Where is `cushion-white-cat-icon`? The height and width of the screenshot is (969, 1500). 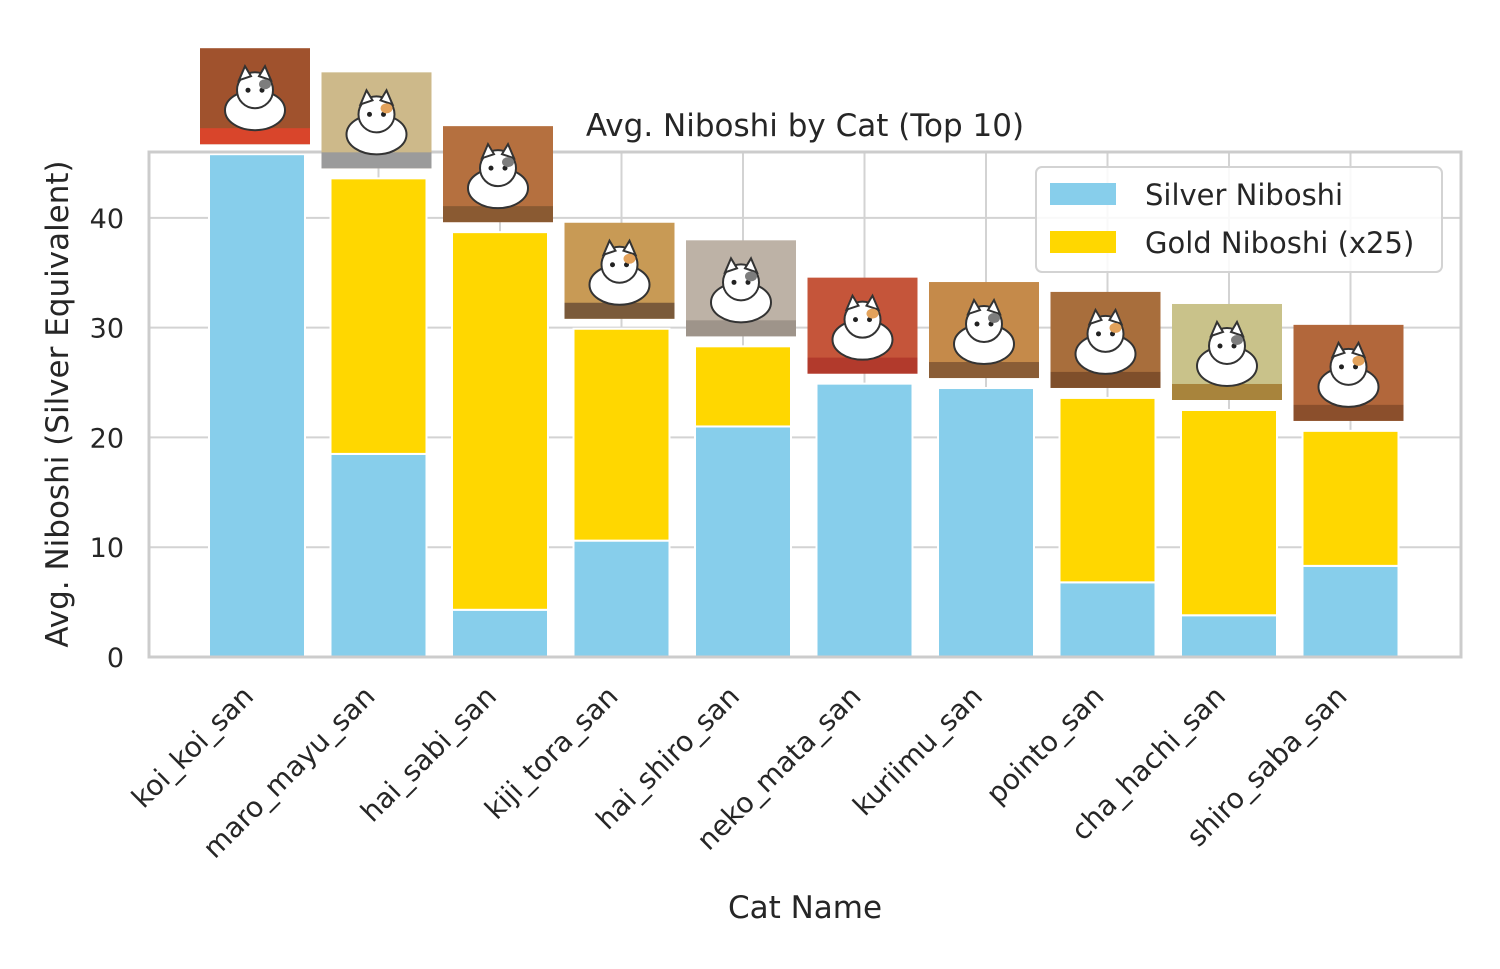
cushion-white-cat-icon is located at coordinates (862, 325).